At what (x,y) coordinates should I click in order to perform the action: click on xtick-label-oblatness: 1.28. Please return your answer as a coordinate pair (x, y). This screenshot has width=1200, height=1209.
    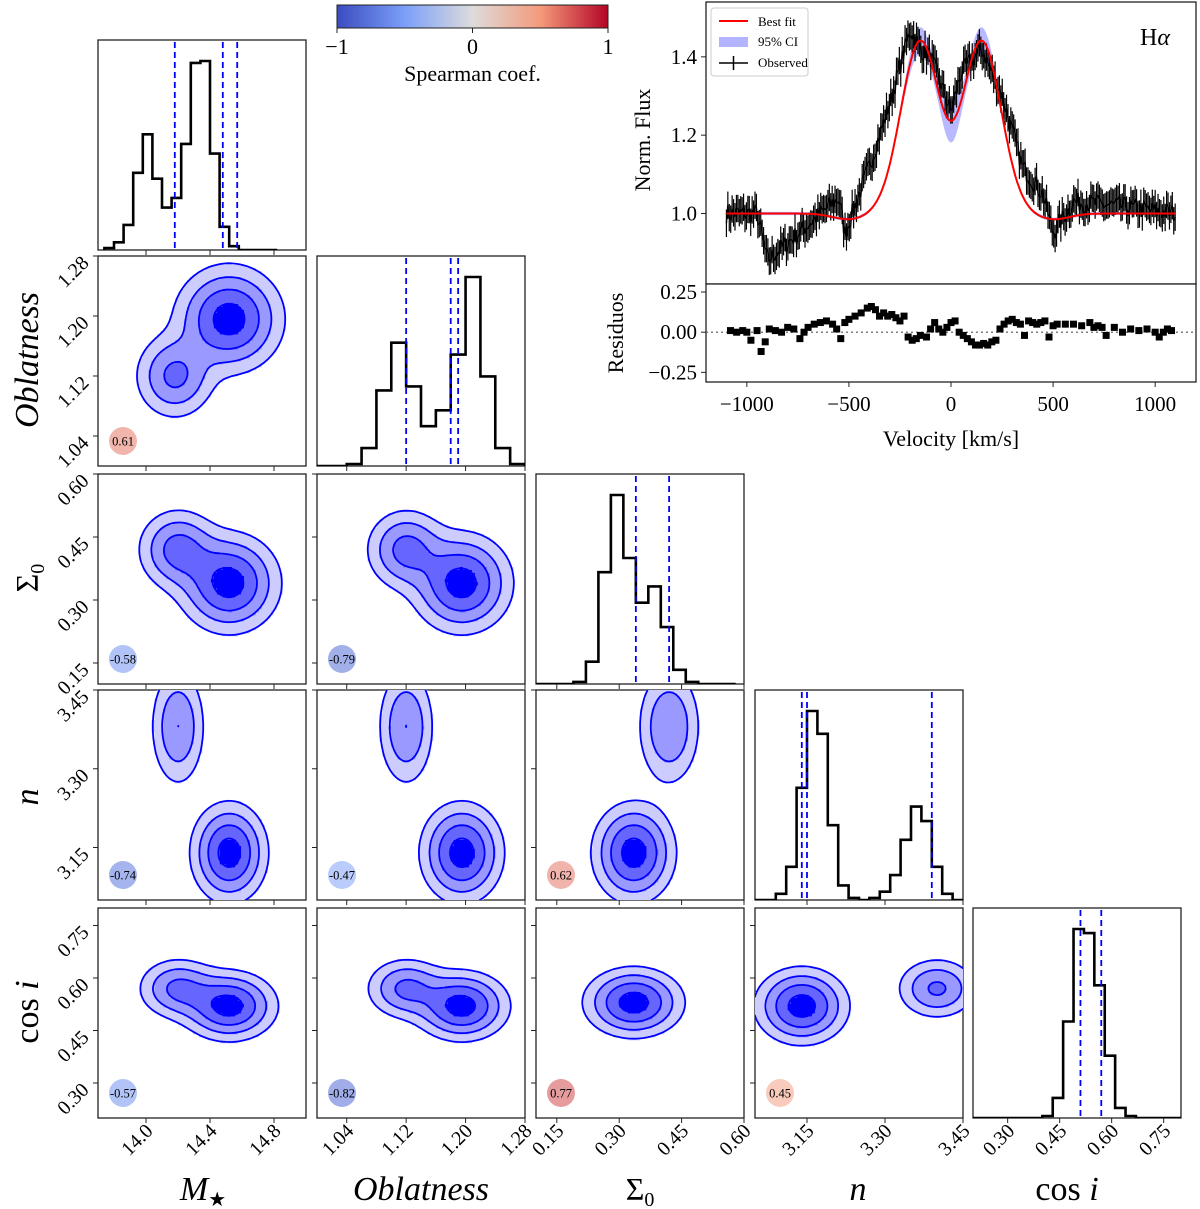
    Looking at the image, I should click on (516, 1140).